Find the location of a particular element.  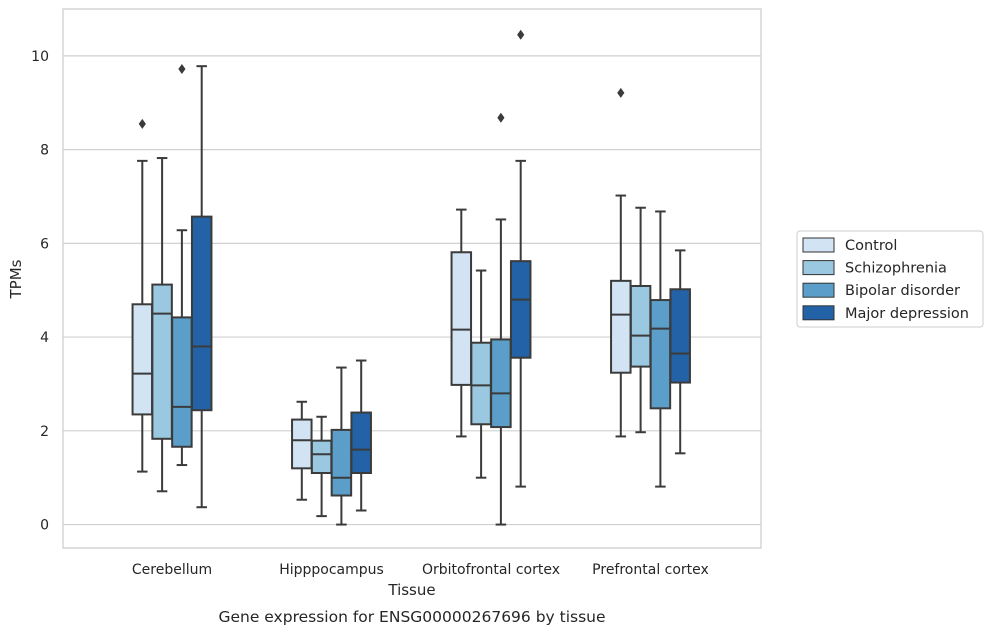

box-orbitofrontal-cortex-bipolar-disorder is located at coordinates (501, 319).